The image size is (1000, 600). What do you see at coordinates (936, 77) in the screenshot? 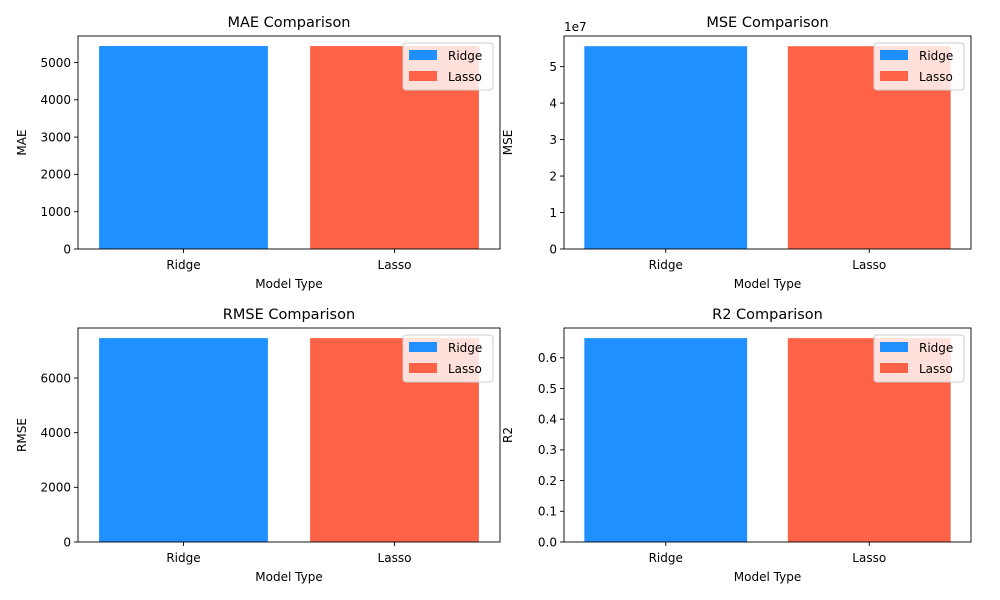
I see `chart-2-legend-label-lasso: Lasso` at bounding box center [936, 77].